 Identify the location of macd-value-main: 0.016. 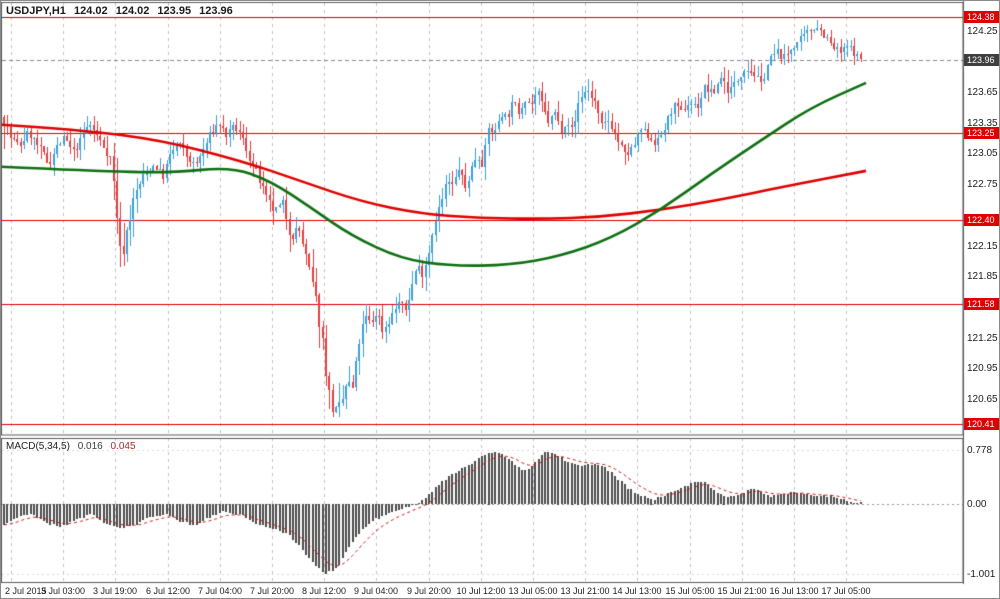
(90, 446).